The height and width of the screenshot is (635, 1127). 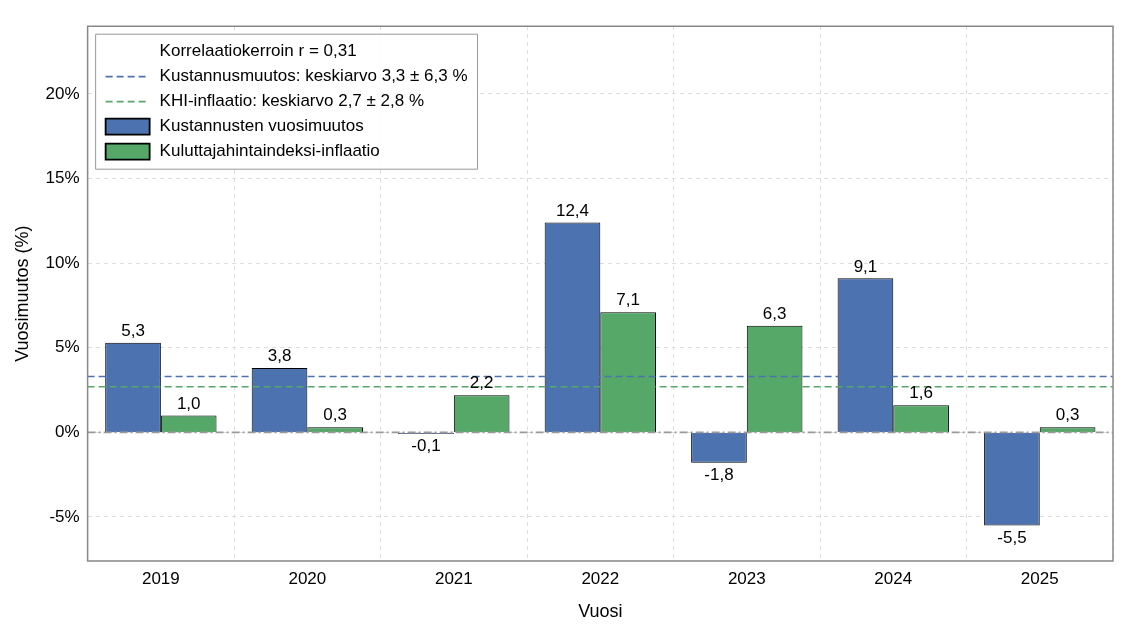 What do you see at coordinates (453, 578) in the screenshot?
I see `x-tick-label: 2021` at bounding box center [453, 578].